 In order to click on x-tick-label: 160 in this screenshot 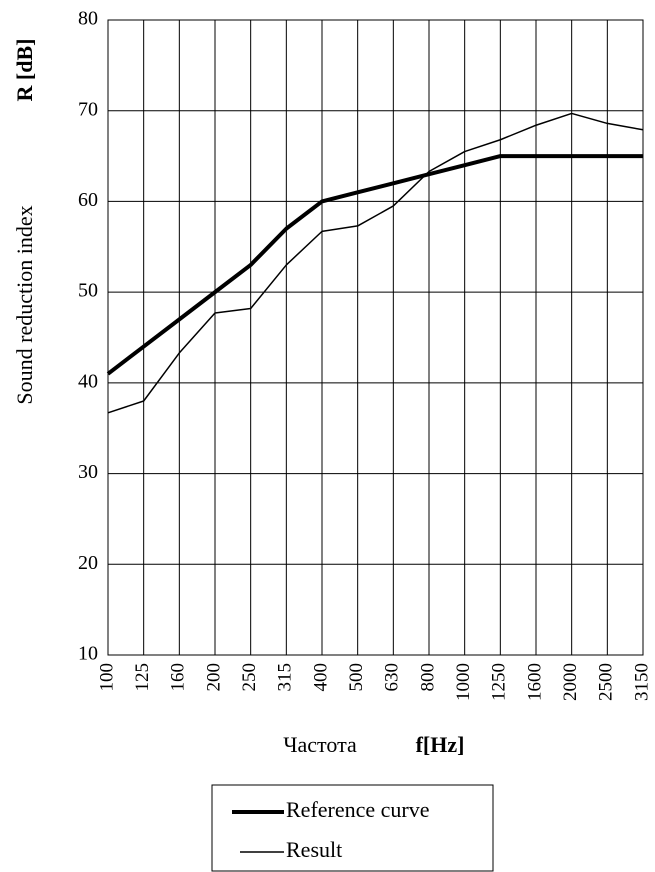, I will do `click(178, 677)`.